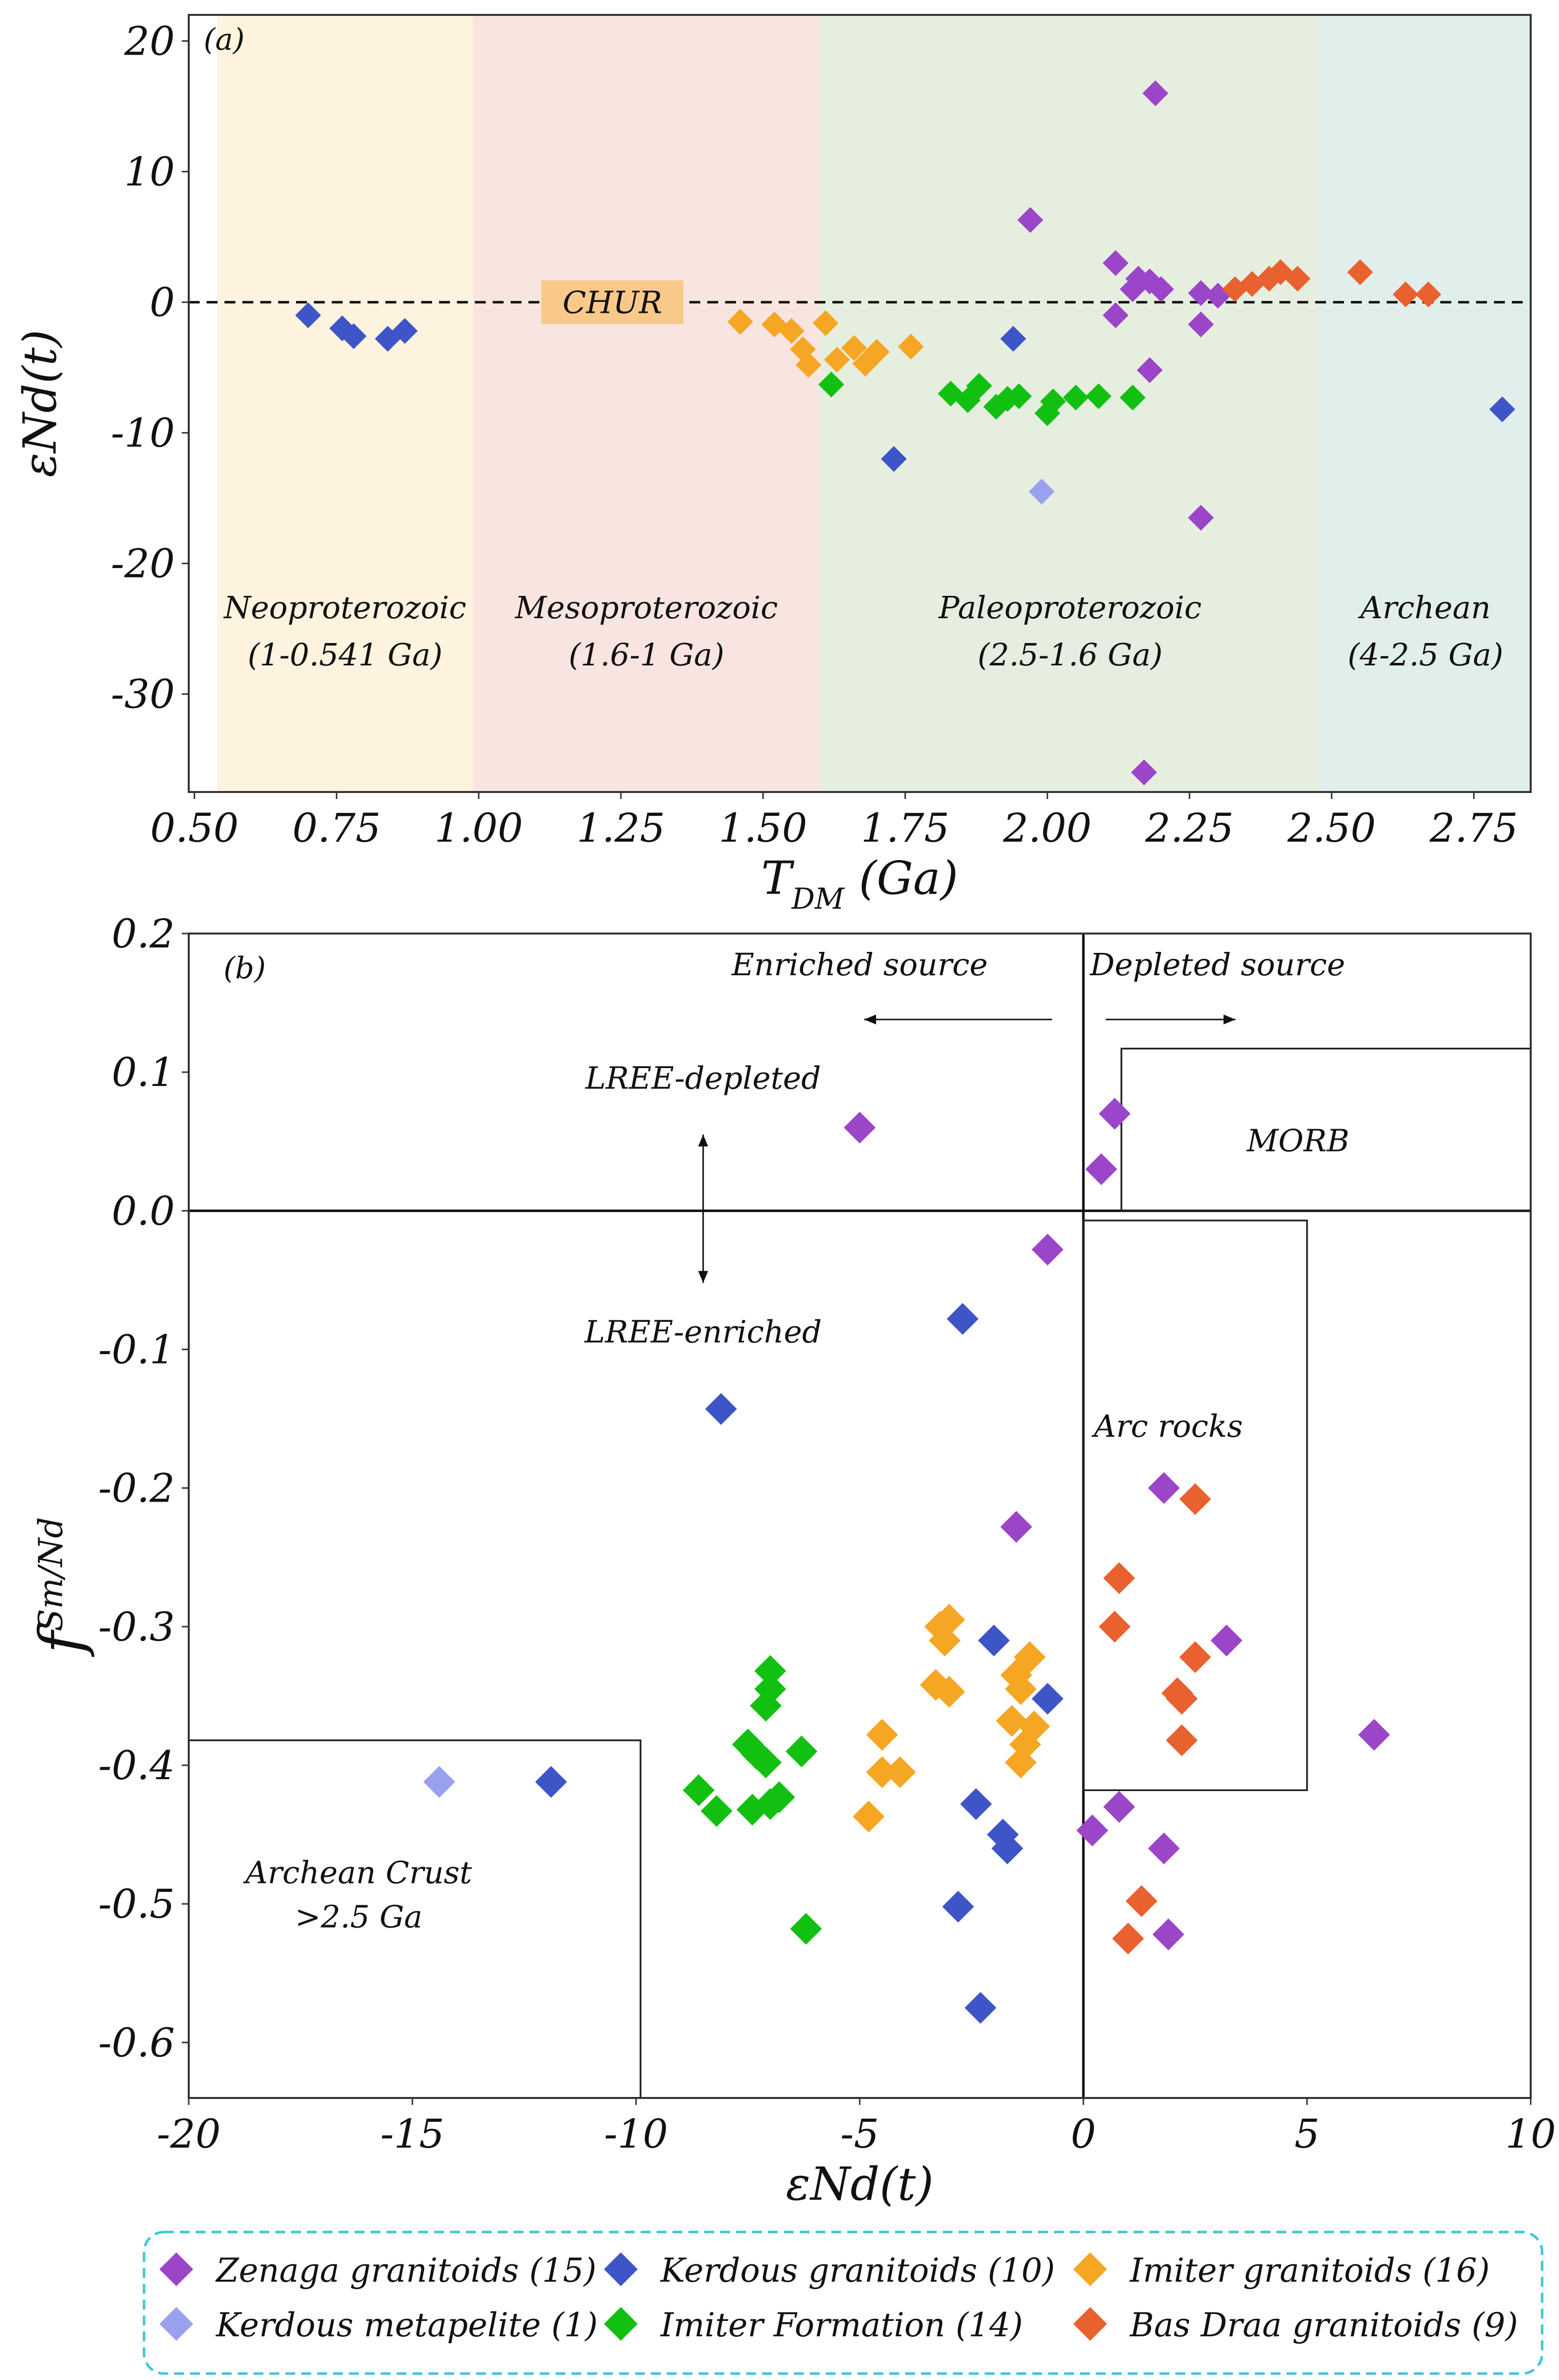 Image resolution: width=1559 pixels, height=2380 pixels. What do you see at coordinates (1229, 1020) in the screenshot?
I see `depleted-arrow-head` at bounding box center [1229, 1020].